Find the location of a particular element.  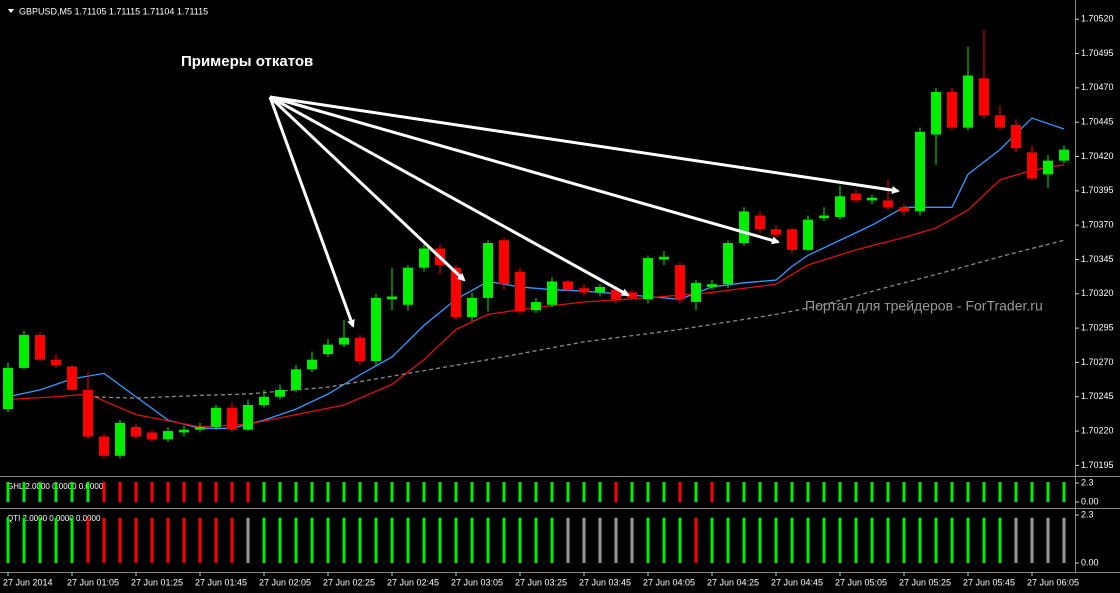

x-tick-label: 27 Jun 01:05 is located at coordinates (93, 582).